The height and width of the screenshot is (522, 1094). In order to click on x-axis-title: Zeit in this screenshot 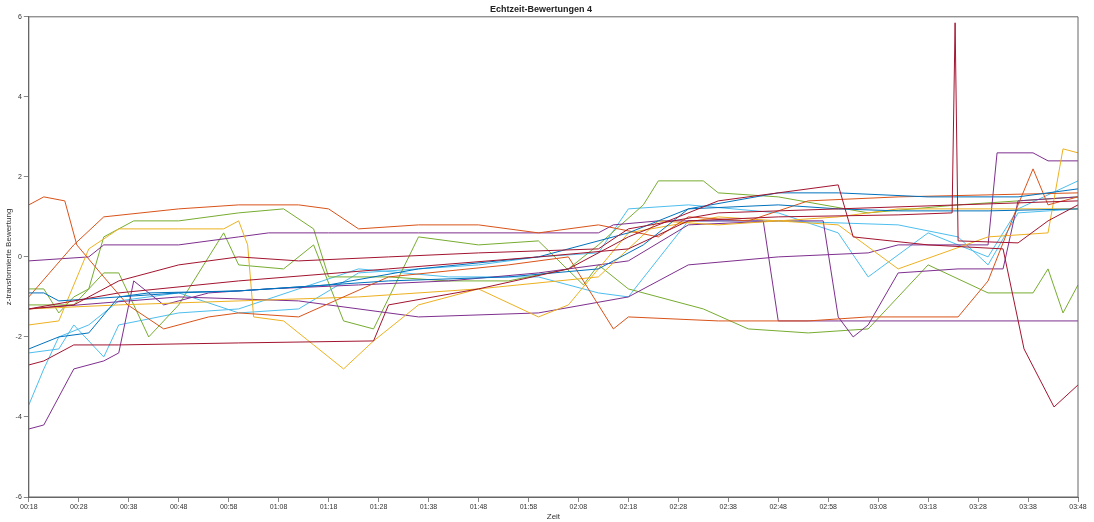, I will do `click(553, 517)`.